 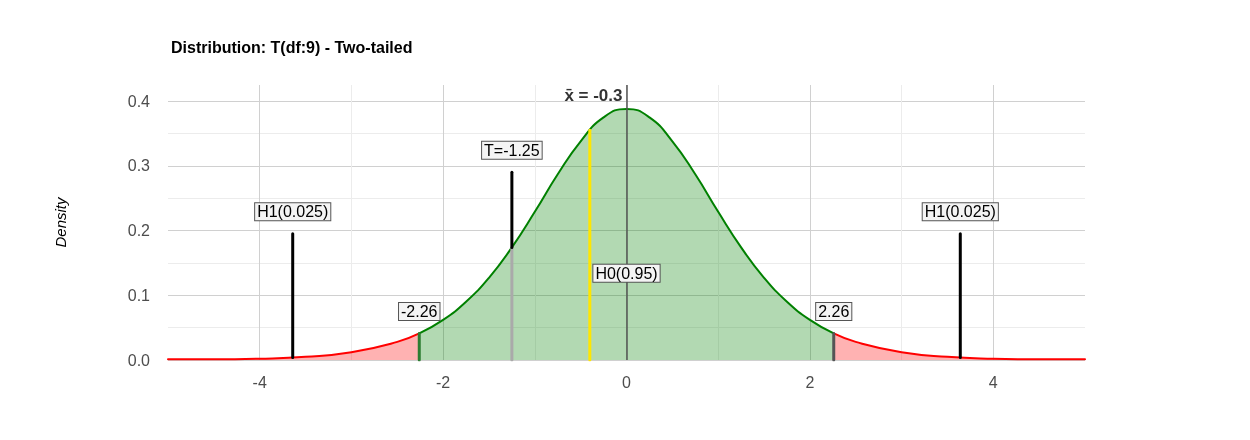 What do you see at coordinates (60, 222) in the screenshot?
I see `y-axis-title: Density` at bounding box center [60, 222].